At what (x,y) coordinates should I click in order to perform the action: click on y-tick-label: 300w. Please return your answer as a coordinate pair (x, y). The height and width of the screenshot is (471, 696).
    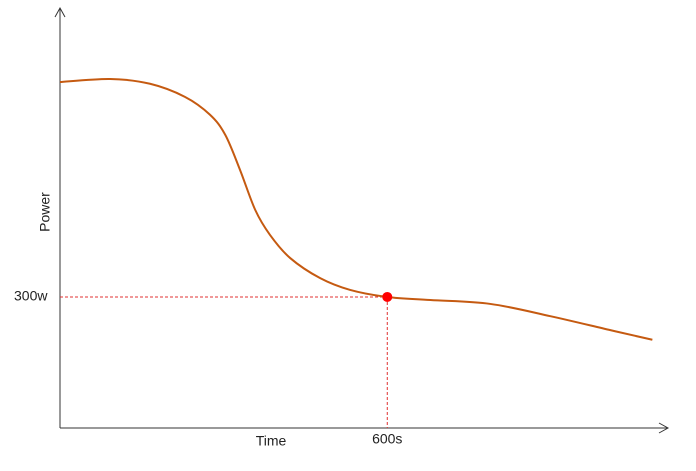
    Looking at the image, I should click on (31, 296).